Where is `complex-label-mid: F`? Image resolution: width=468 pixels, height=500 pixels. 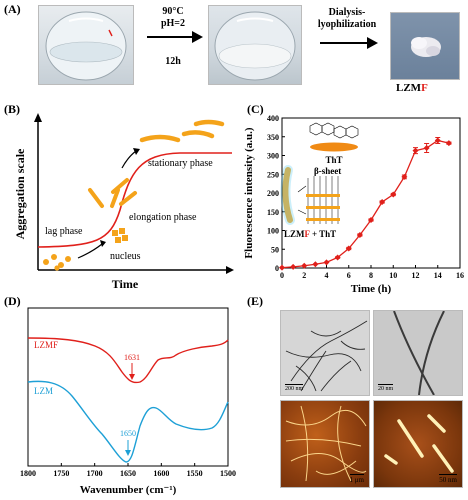
complex-label-mid: F is located at coordinates (308, 234).